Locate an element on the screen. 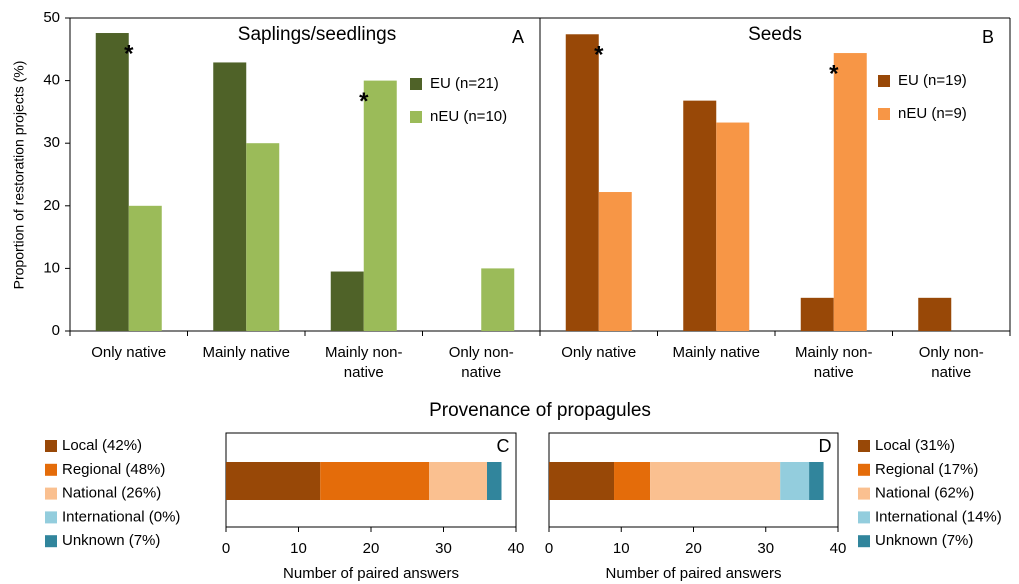 The height and width of the screenshot is (584, 1019). panel-title: Saplings/seedlings is located at coordinates (317, 34).